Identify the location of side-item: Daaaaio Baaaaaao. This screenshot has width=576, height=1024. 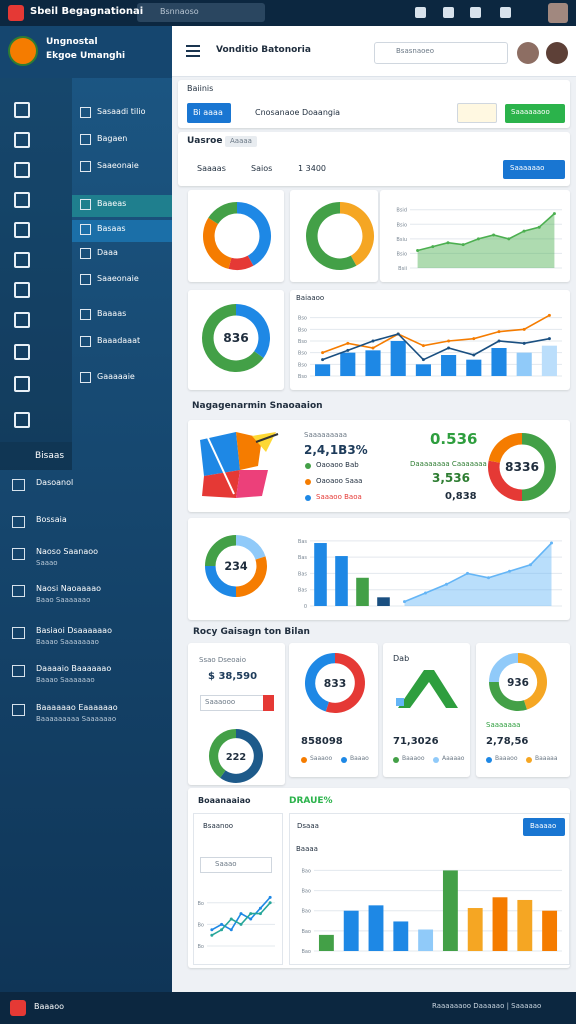
(74, 668).